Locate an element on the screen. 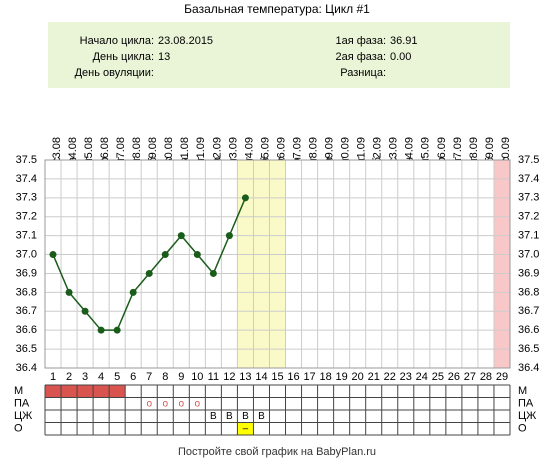  y-tick-label-right: 36.7 is located at coordinates (528, 311).